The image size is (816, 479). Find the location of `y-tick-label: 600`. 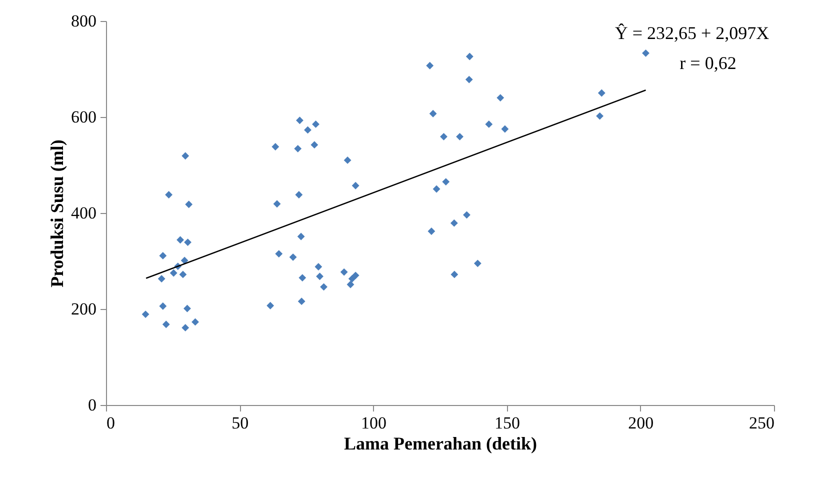

y-tick-label: 600 is located at coordinates (83, 117).